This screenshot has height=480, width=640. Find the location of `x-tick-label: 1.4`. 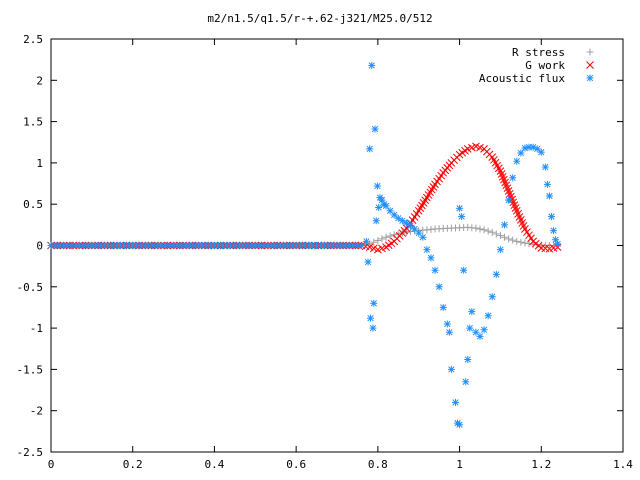

x-tick-label: 1.4 is located at coordinates (623, 464).